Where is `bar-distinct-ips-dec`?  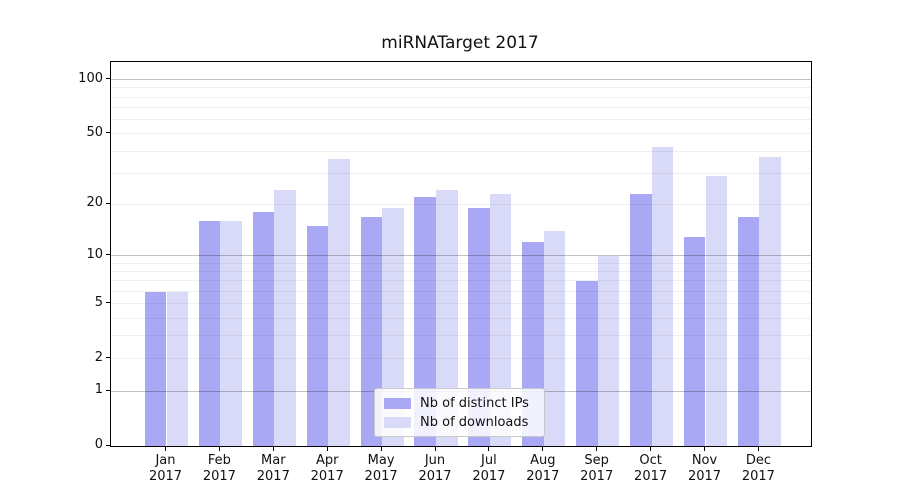
bar-distinct-ips-dec is located at coordinates (748, 331).